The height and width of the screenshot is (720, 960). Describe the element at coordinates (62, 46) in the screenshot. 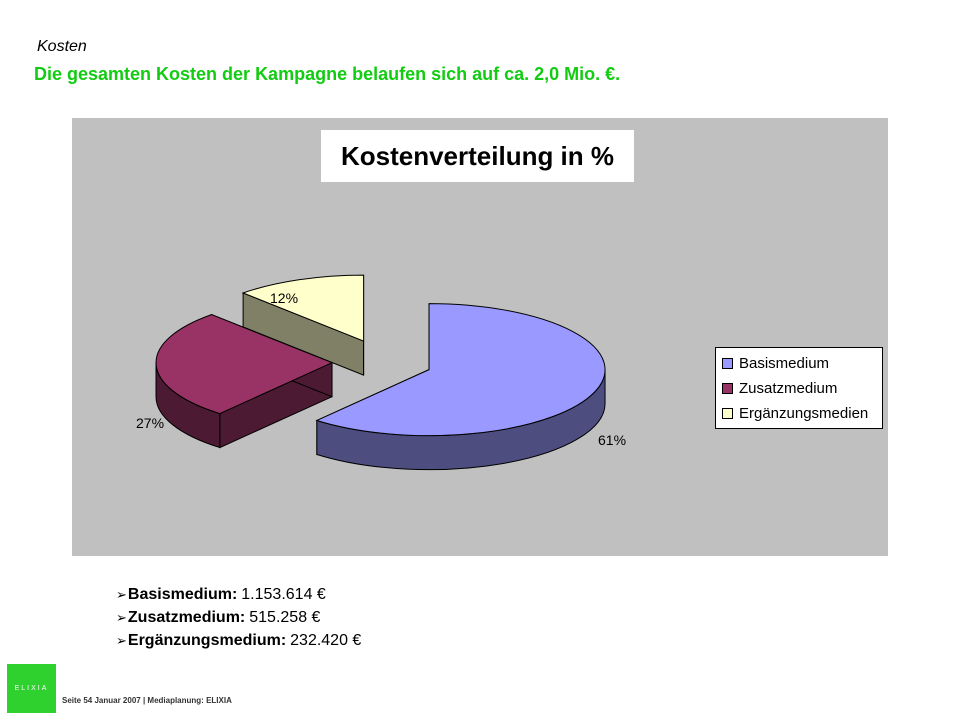

I see `section-label: Kosten` at that location.